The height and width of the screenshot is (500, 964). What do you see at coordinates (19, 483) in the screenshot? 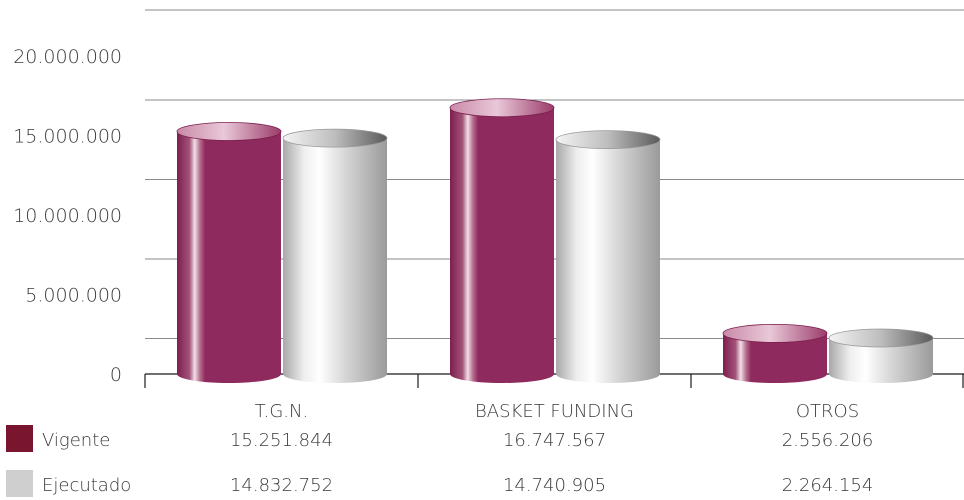
I see `legend-swatch-ejecutado` at bounding box center [19, 483].